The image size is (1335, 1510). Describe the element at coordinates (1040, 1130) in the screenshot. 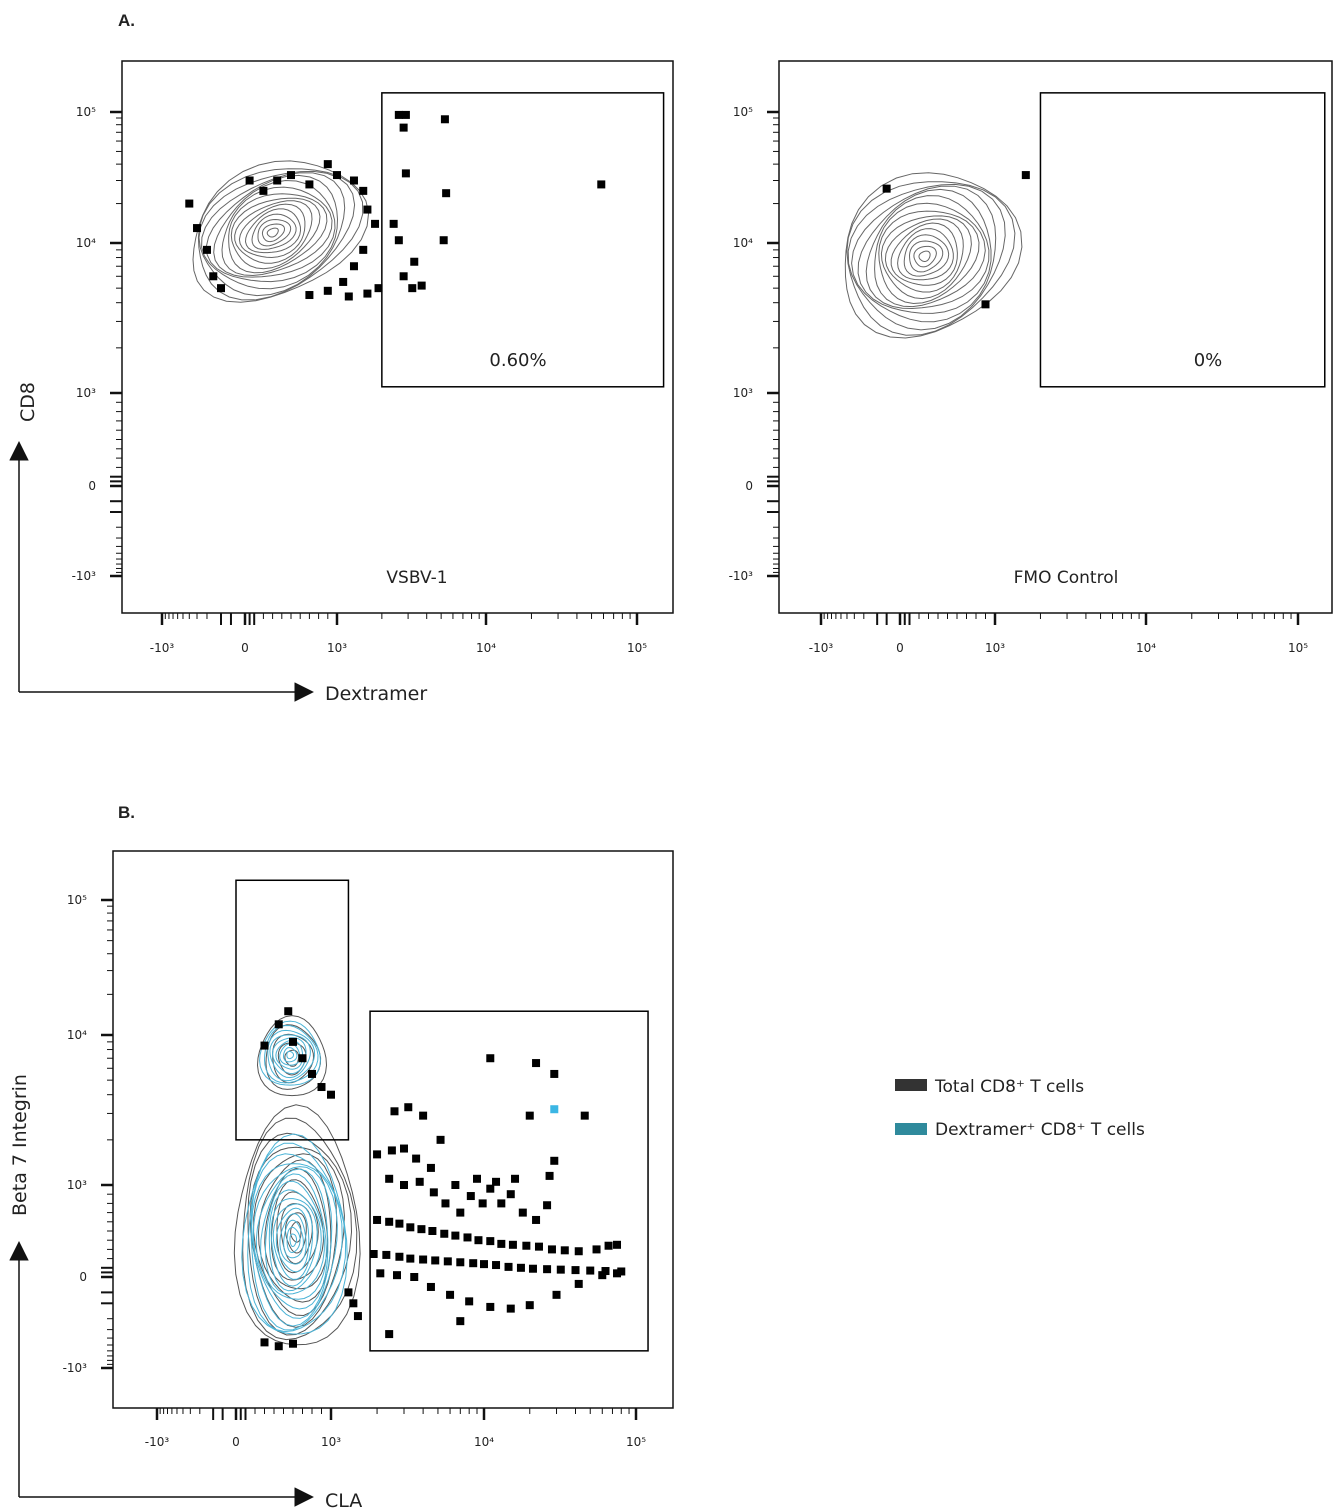

I see `legend-label-dextramer: Dextramer⁺ CD8⁺ T cells` at that location.